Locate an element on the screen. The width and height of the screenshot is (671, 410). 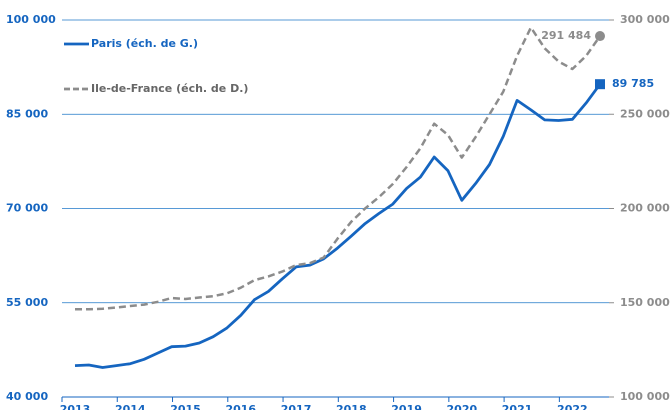
y-tick-label: 40 000 is located at coordinates (27, 396).